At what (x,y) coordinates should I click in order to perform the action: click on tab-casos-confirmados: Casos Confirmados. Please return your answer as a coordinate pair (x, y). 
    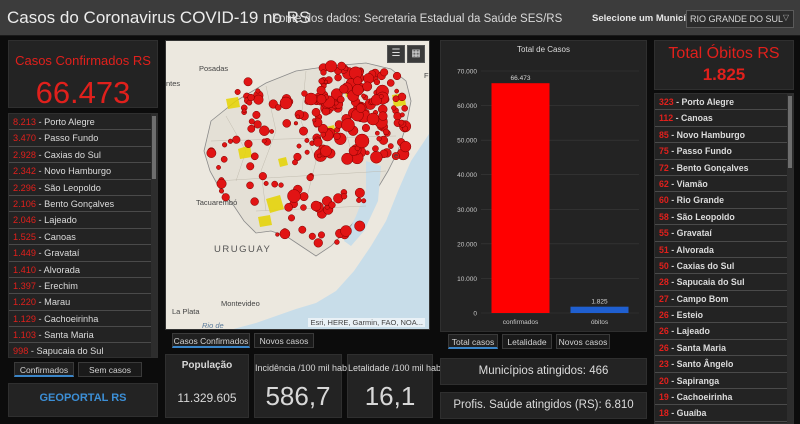
    Looking at the image, I should click on (211, 340).